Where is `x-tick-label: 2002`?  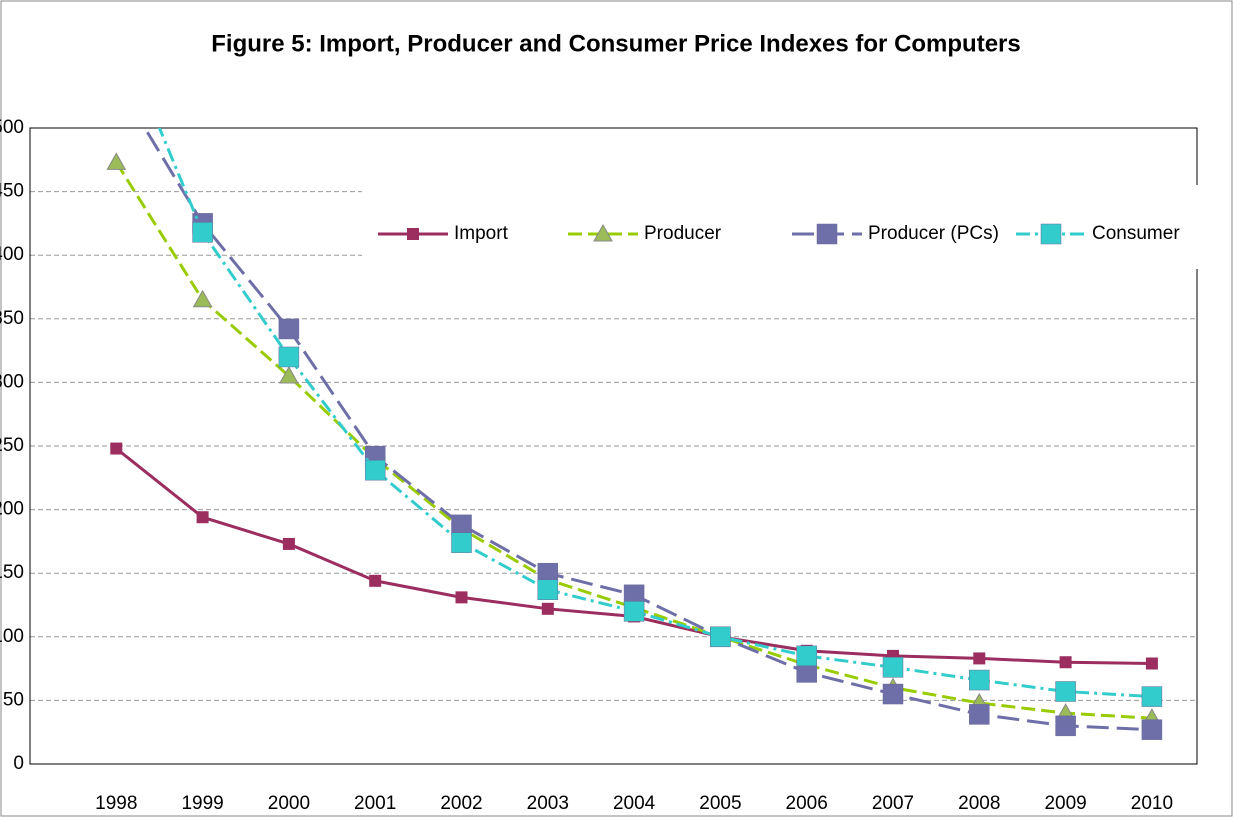
x-tick-label: 2002 is located at coordinates (461, 803).